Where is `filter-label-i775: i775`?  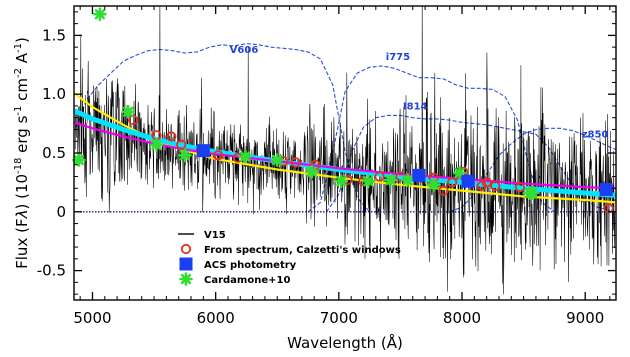 filter-label-i775: i775 is located at coordinates (398, 57).